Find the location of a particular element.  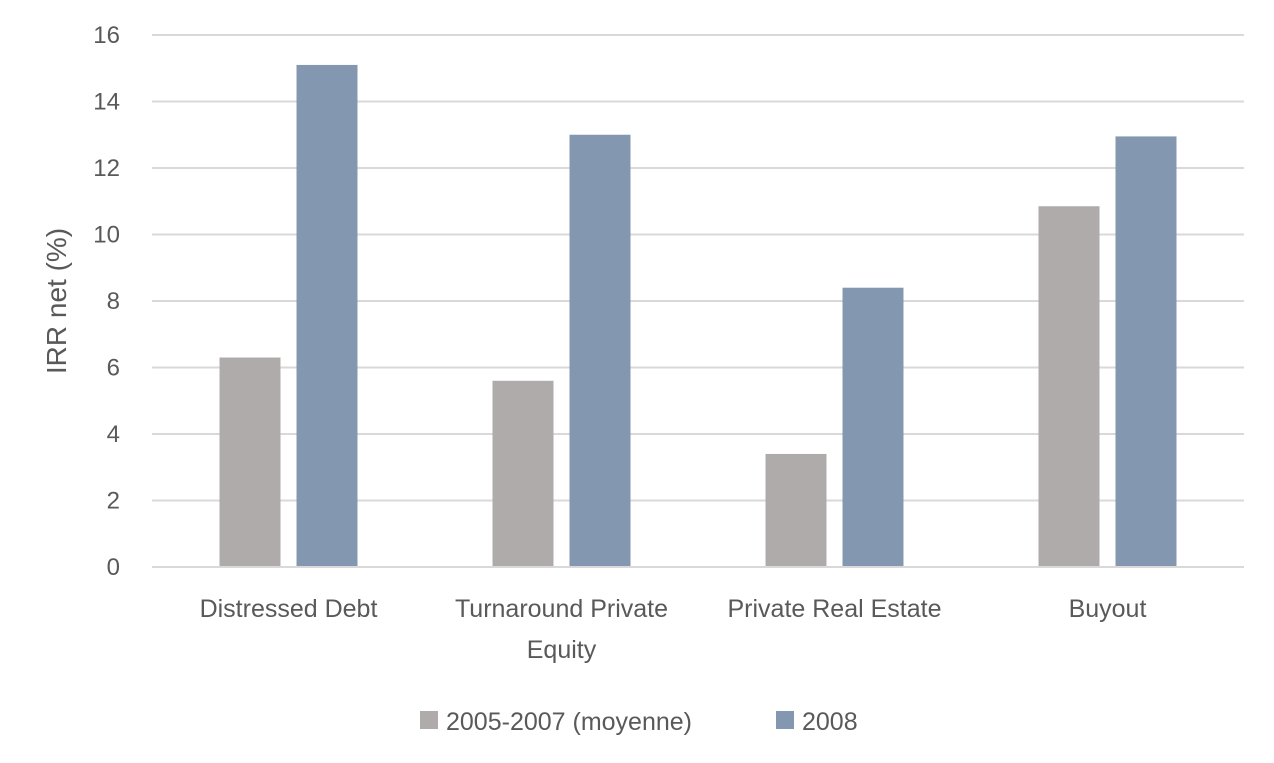

legend: 2005-2007 (moyenne) 2008 is located at coordinates (639, 722).